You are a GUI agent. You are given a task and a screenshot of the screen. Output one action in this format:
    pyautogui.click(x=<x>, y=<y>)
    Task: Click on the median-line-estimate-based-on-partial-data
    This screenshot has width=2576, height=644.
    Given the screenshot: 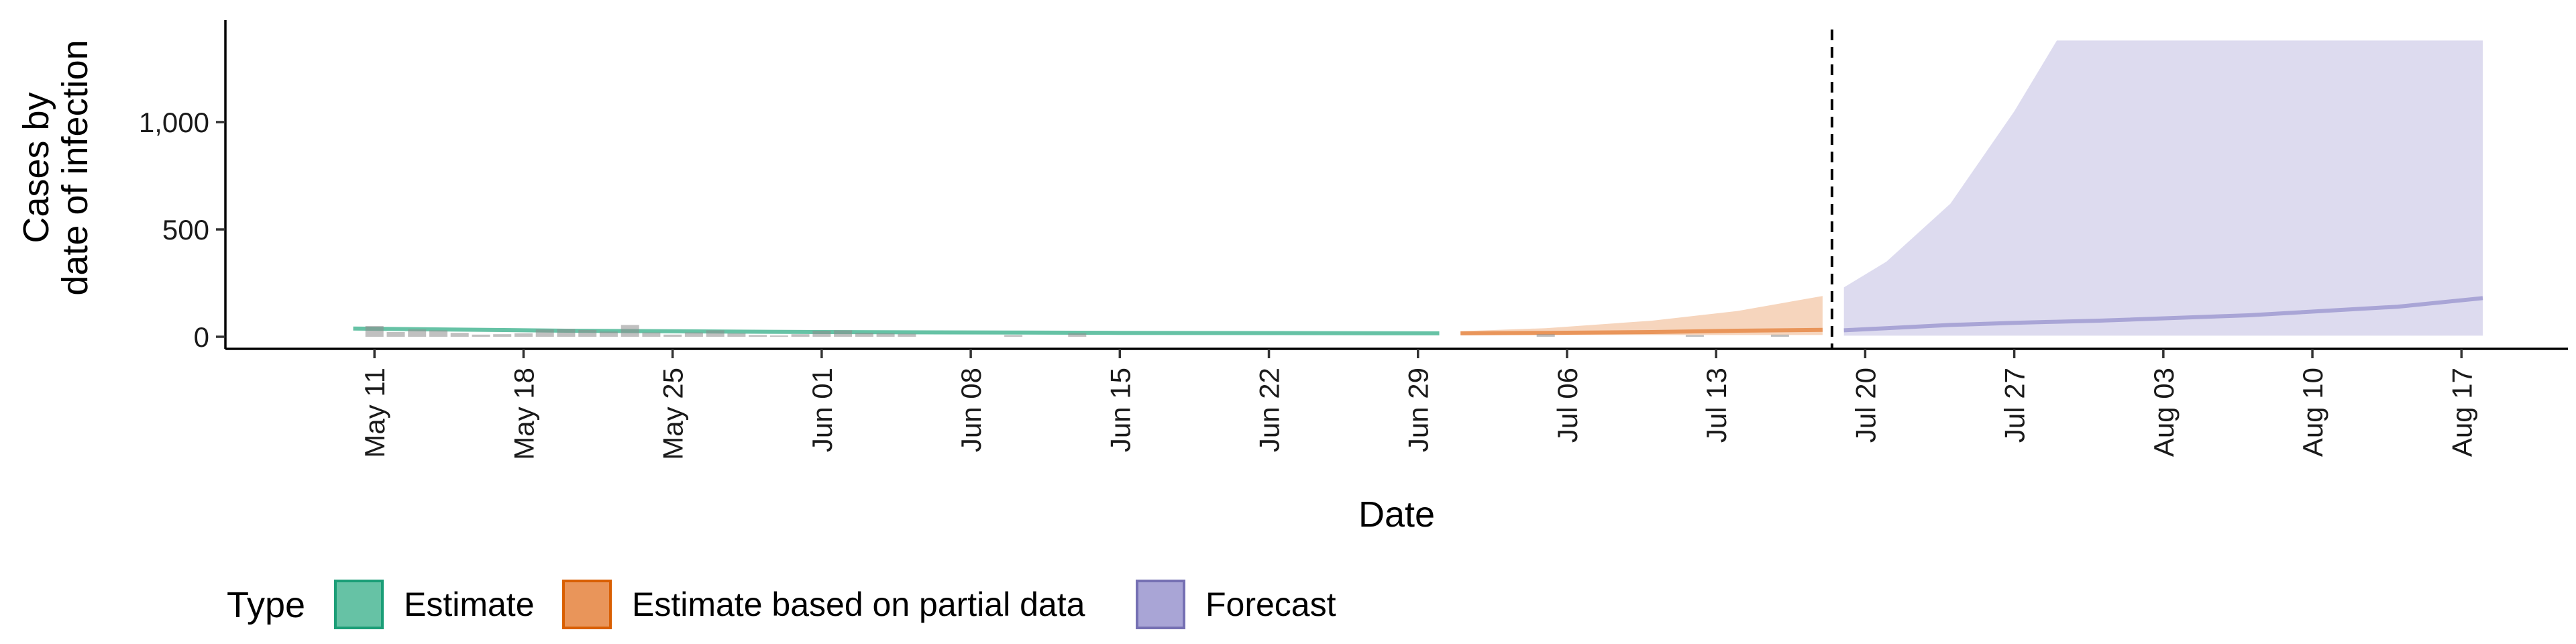 What is the action you would take?
    pyautogui.click(x=1641, y=331)
    